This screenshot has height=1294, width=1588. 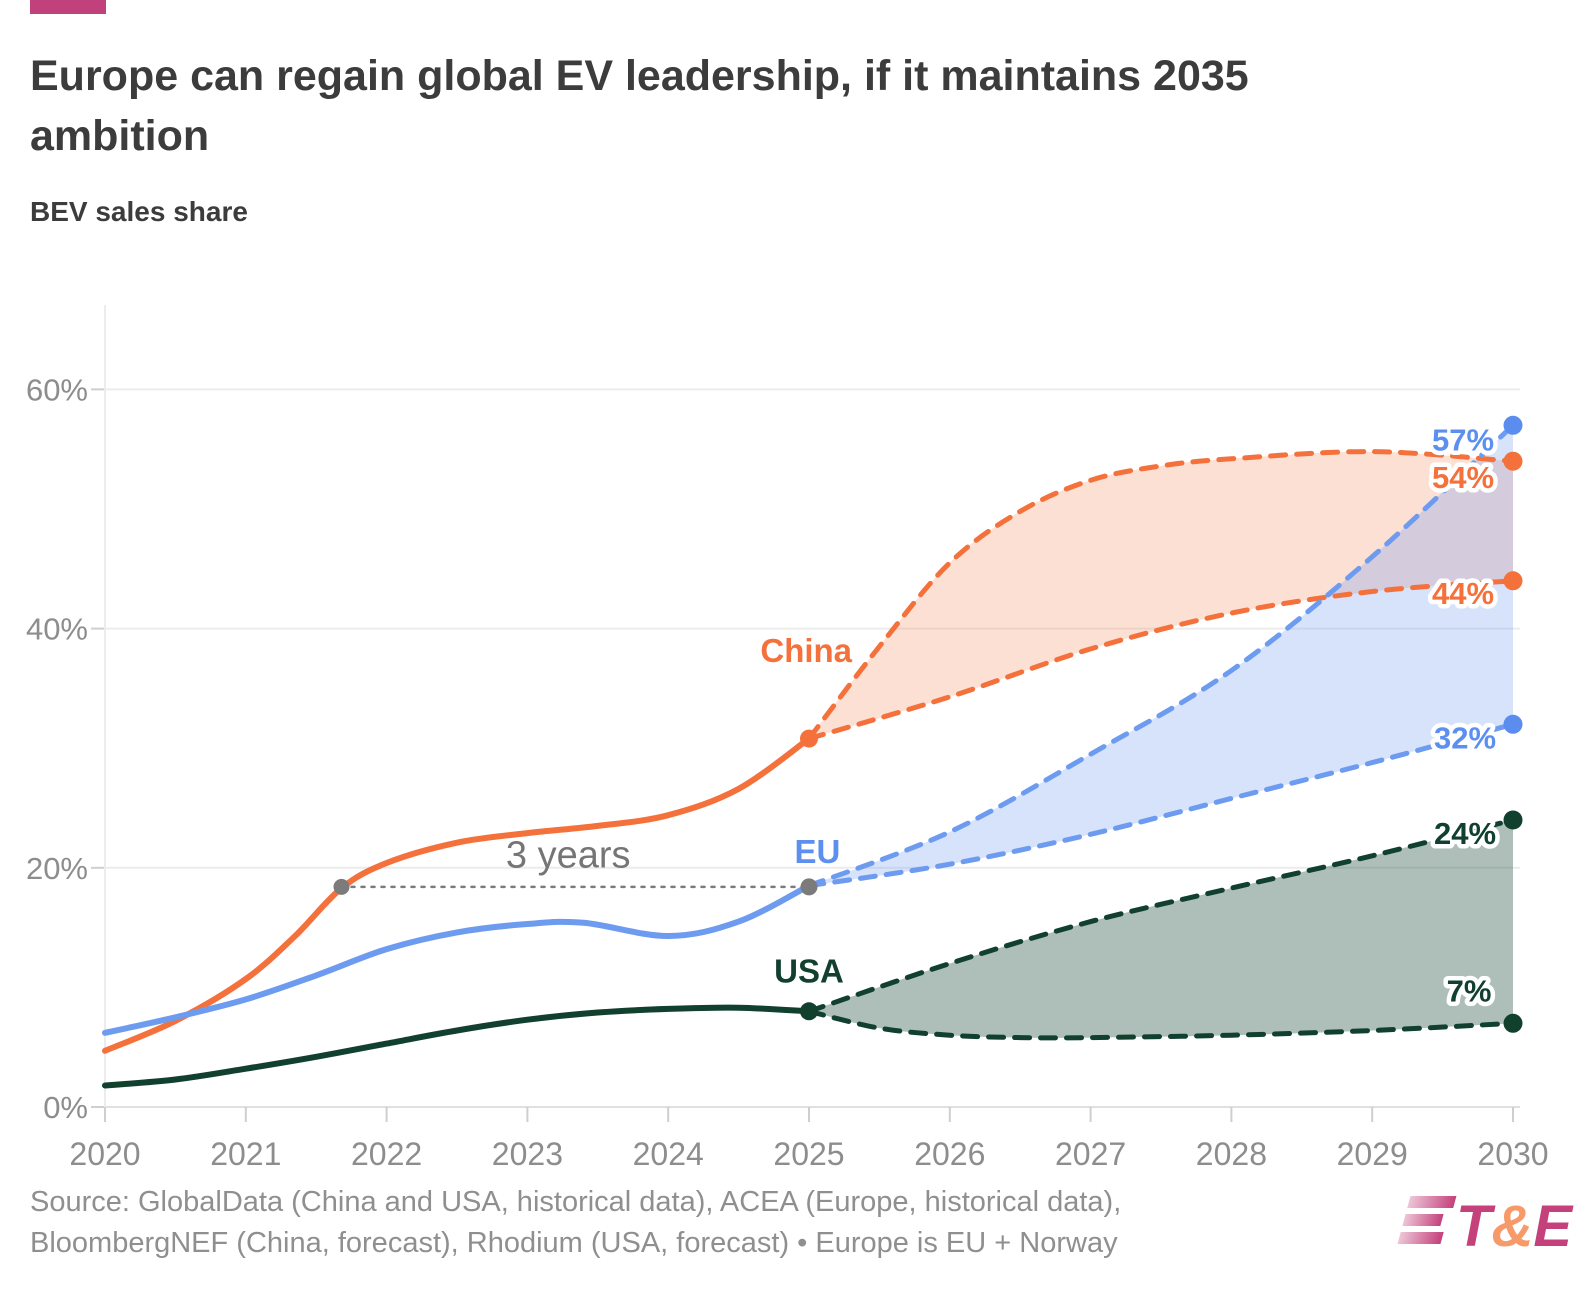 I want to click on end-label-eu_high: 57%, so click(x=1463, y=439).